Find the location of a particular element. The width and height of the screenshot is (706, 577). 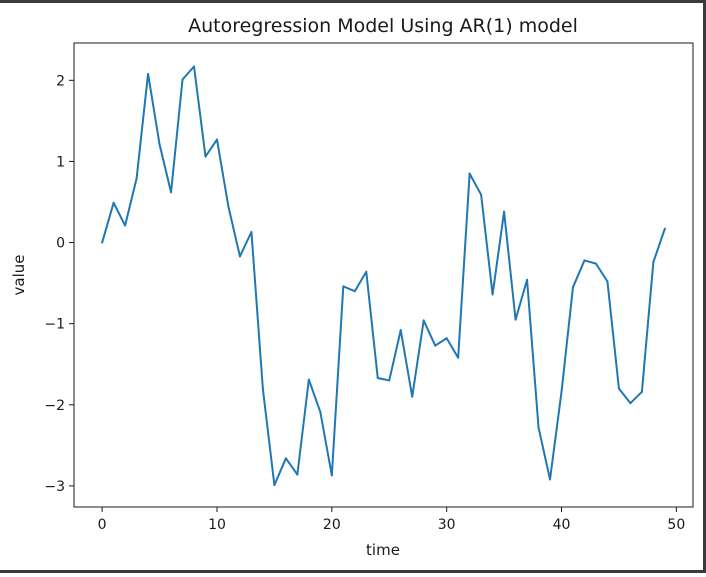

y-tick-label: −1 is located at coordinates (54, 325).